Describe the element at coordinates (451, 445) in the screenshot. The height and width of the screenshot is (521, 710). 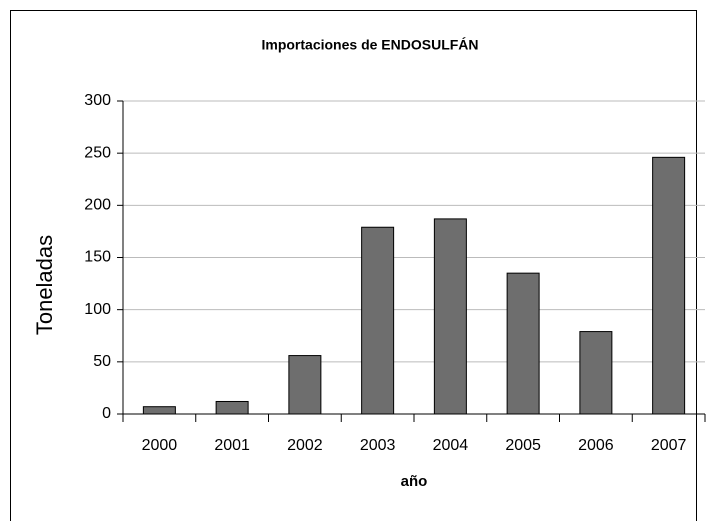
I see `x-tick-label: 2004` at that location.